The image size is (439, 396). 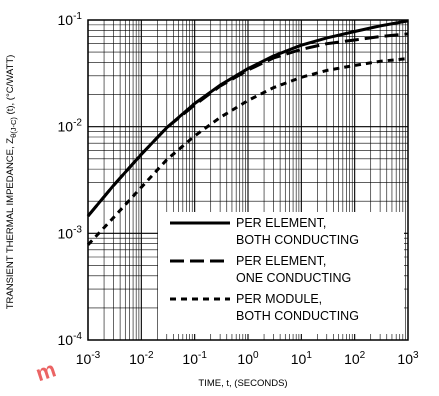 What do you see at coordinates (70, 339) in the screenshot?
I see `y-tick-label: 10⁻⁴` at bounding box center [70, 339].